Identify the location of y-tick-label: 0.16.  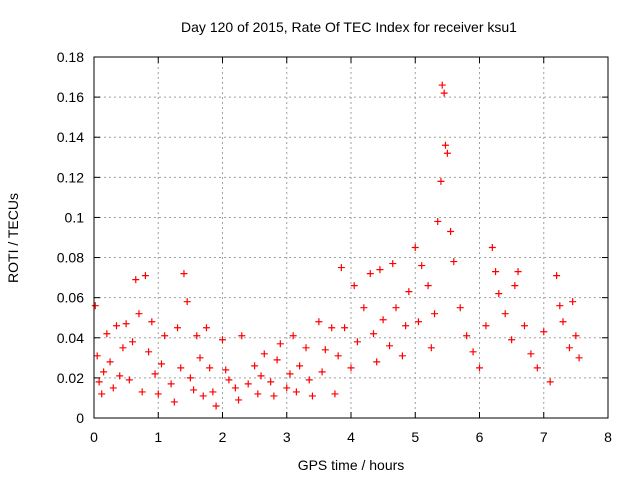
(70, 97).